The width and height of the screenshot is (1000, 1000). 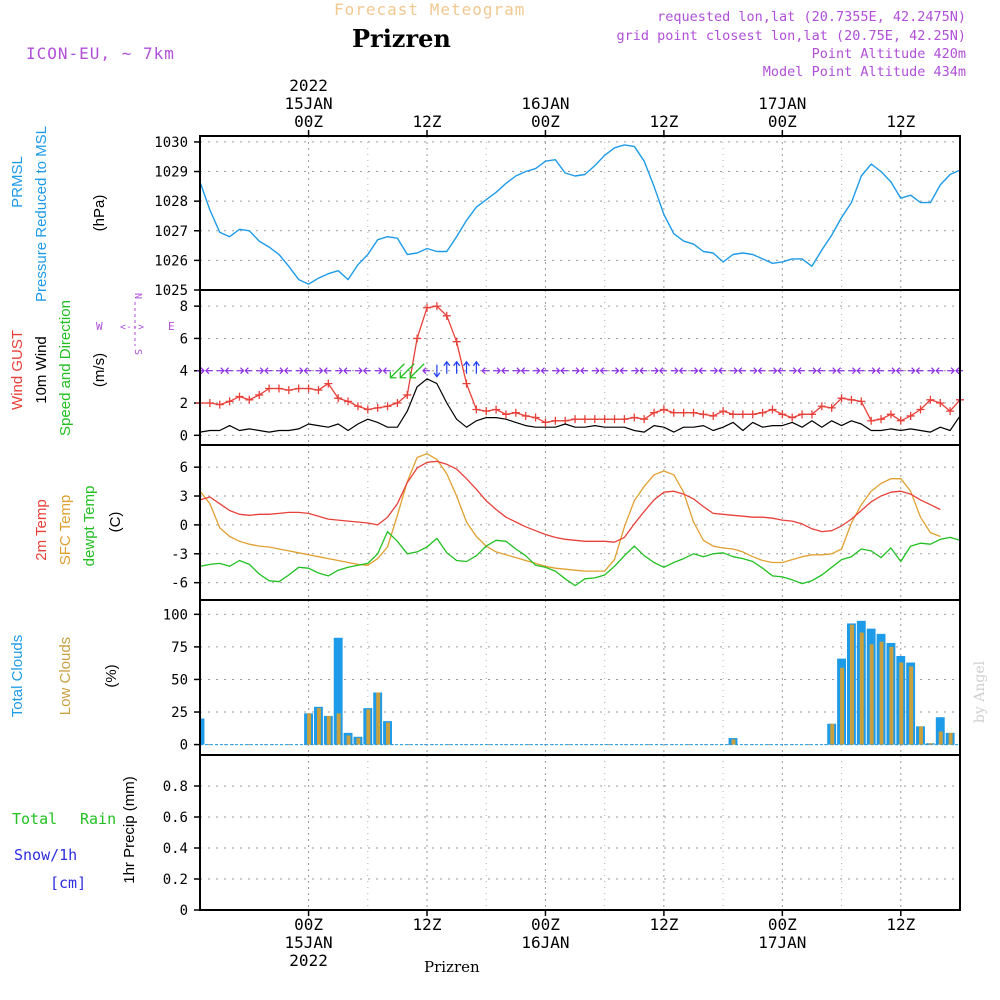 What do you see at coordinates (175, 818) in the screenshot?
I see `precip-ytick-label: 0.6` at bounding box center [175, 818].